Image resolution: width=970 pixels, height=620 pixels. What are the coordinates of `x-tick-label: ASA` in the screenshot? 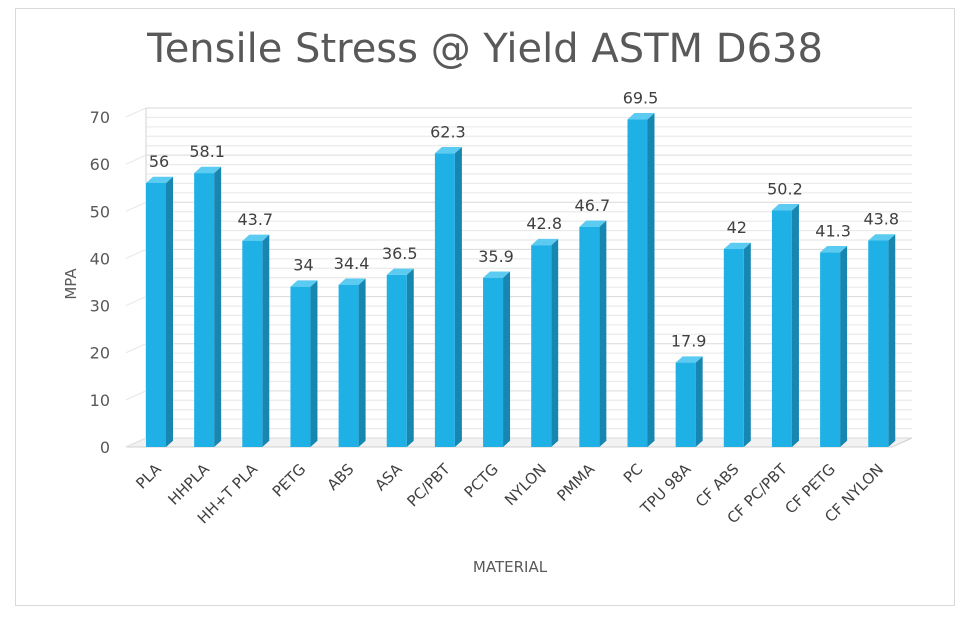 It's located at (388, 477).